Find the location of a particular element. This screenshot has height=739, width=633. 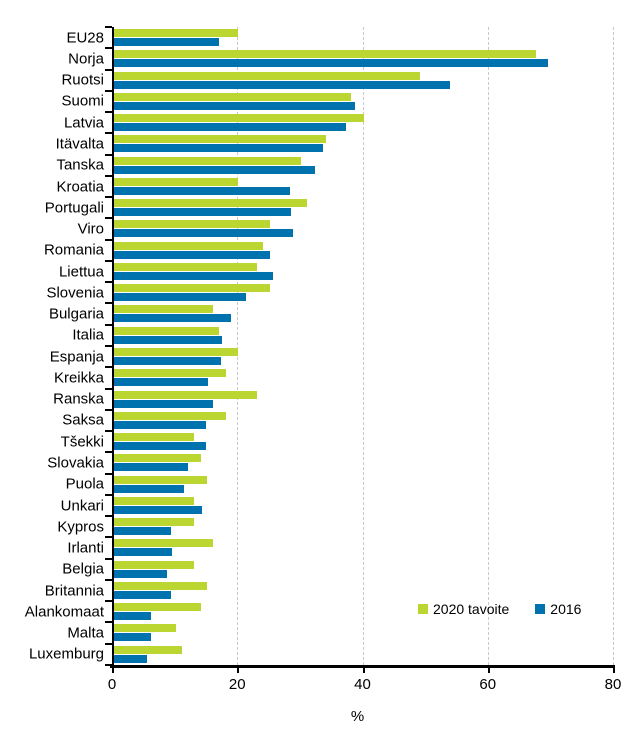

category-label-suomi: Suomi is located at coordinates (82, 101).